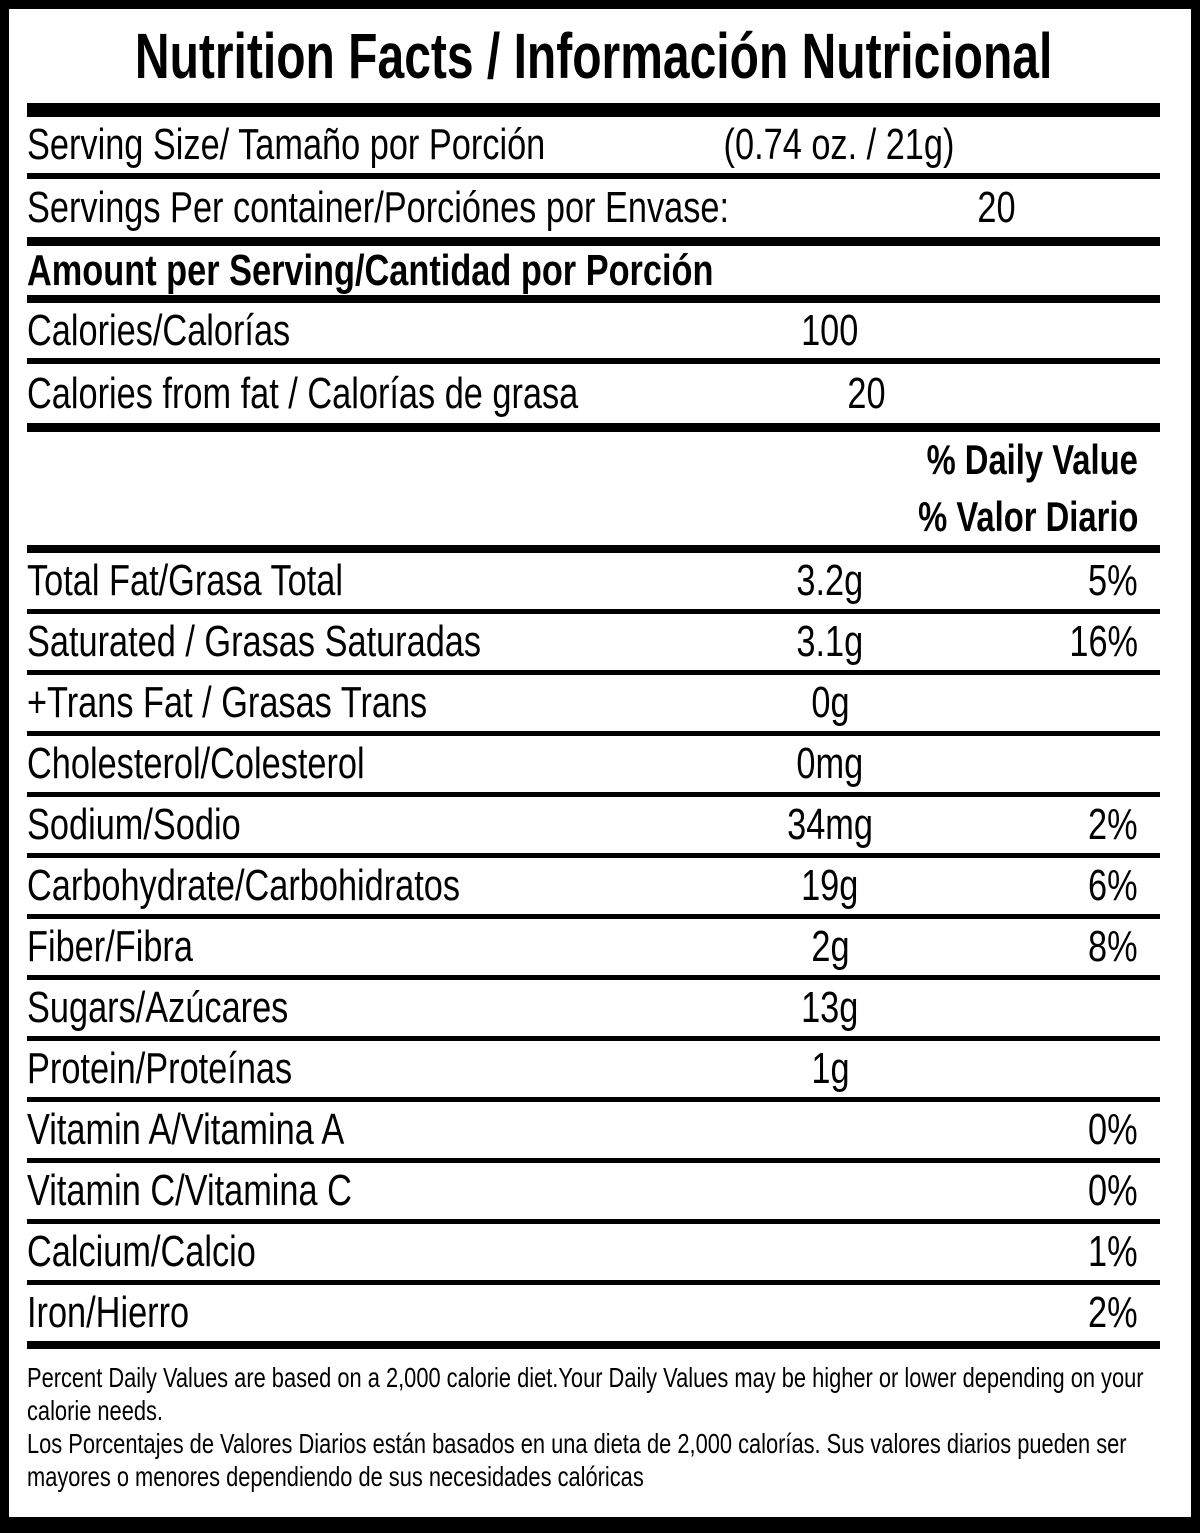  What do you see at coordinates (227, 702) in the screenshot?
I see `nutrient-label: +Trans Fat / Grasas Trans` at bounding box center [227, 702].